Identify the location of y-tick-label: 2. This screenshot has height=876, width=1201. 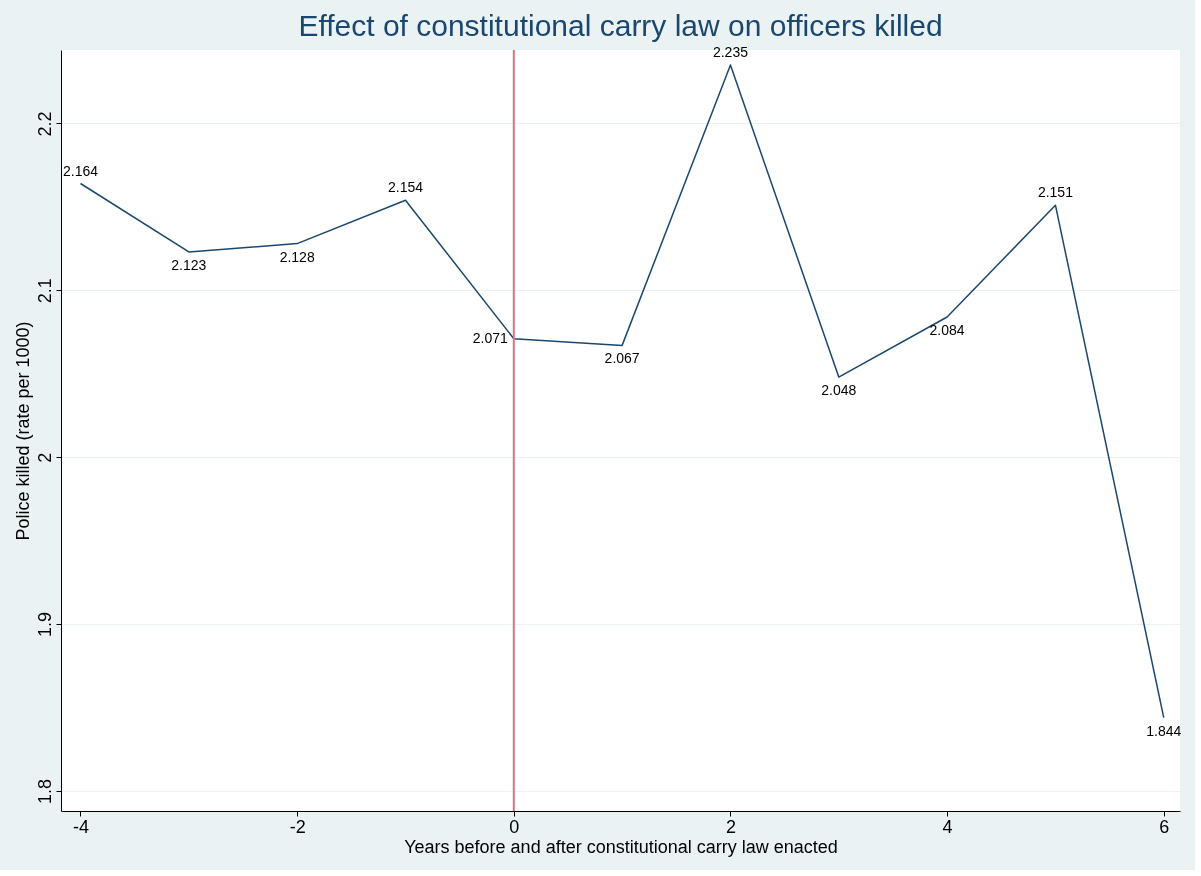
(44, 457).